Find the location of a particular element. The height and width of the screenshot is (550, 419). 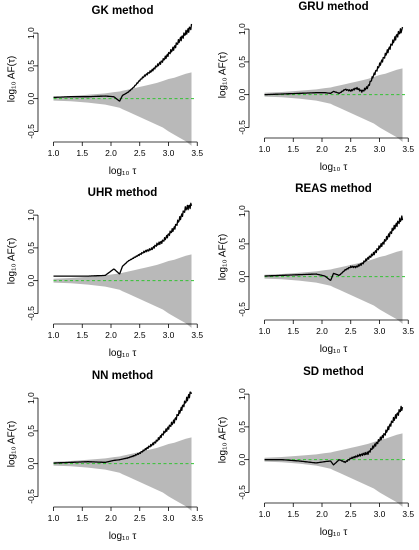

panel-title: UHR method is located at coordinates (123, 193).